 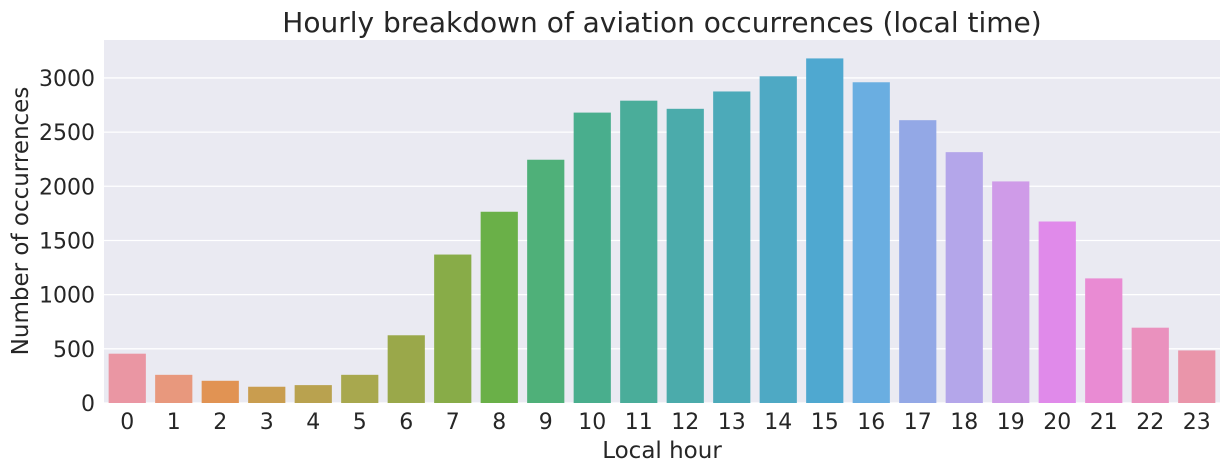 I want to click on x-tick-label: 16, so click(x=871, y=422).